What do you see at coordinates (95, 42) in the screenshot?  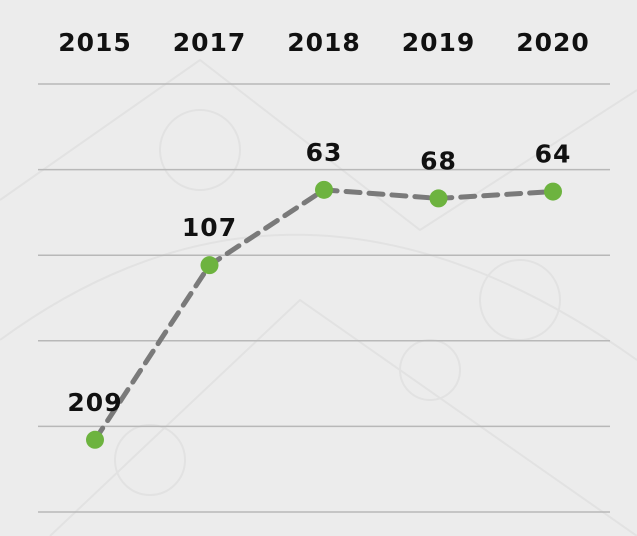 I see `x-tick-label: 2015` at bounding box center [95, 42].